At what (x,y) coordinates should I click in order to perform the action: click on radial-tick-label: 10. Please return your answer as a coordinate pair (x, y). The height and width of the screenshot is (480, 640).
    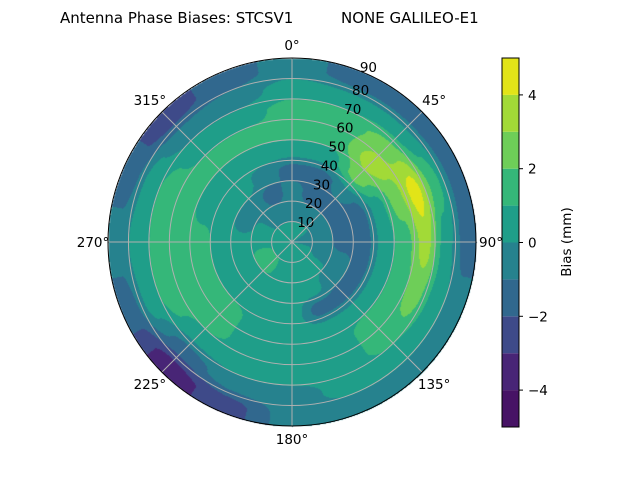
    Looking at the image, I should click on (305, 223).